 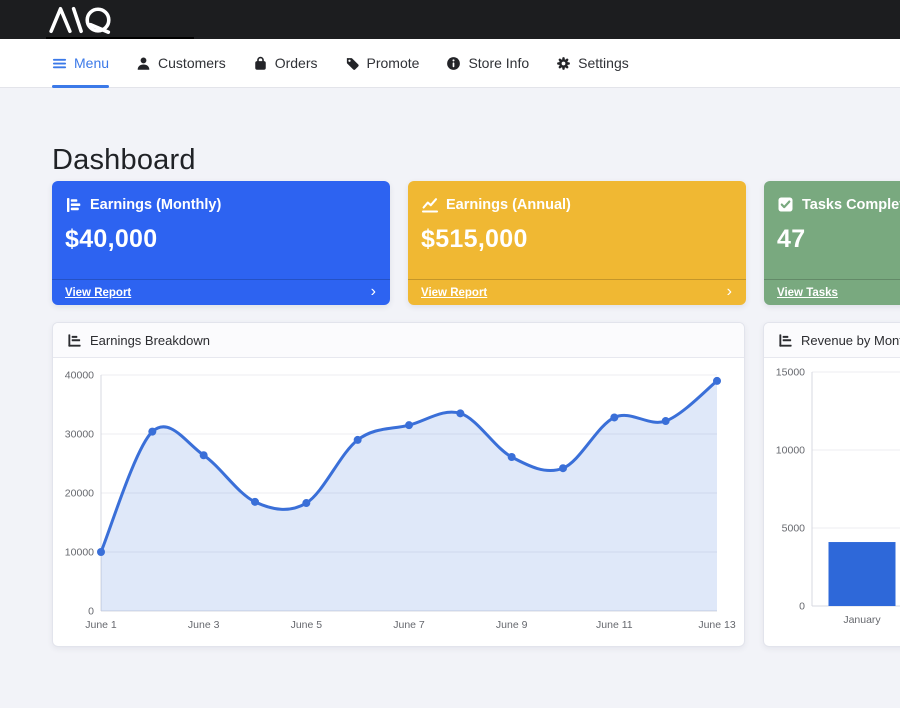 I want to click on nav-item-menu: Menu, so click(x=81, y=63).